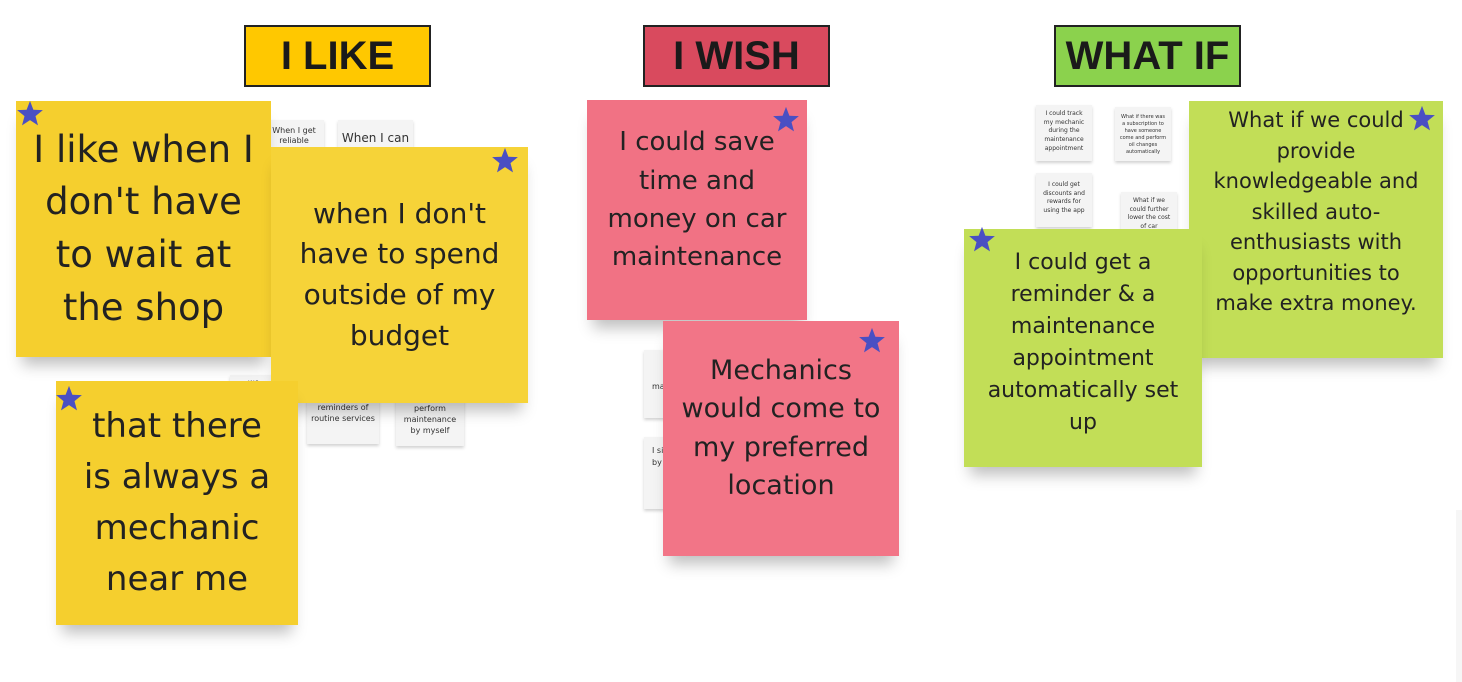 This screenshot has height=682, width=1462. I want to click on header-i-wish-label: I WISH, so click(736, 55).